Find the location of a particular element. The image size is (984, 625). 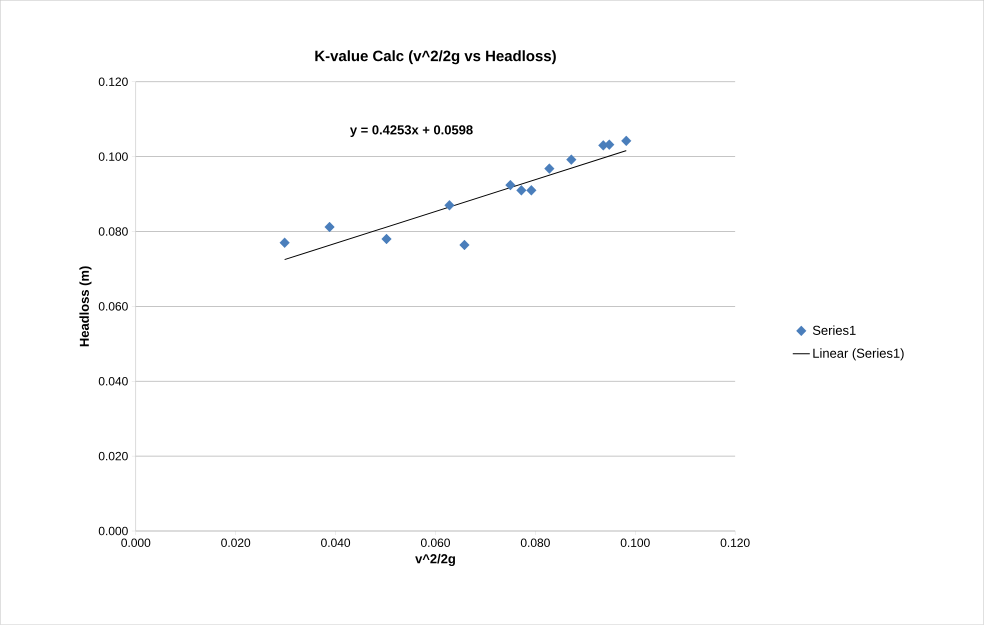

chart-title: K-value Calc (v^2/2g vs Headloss) is located at coordinates (435, 57).